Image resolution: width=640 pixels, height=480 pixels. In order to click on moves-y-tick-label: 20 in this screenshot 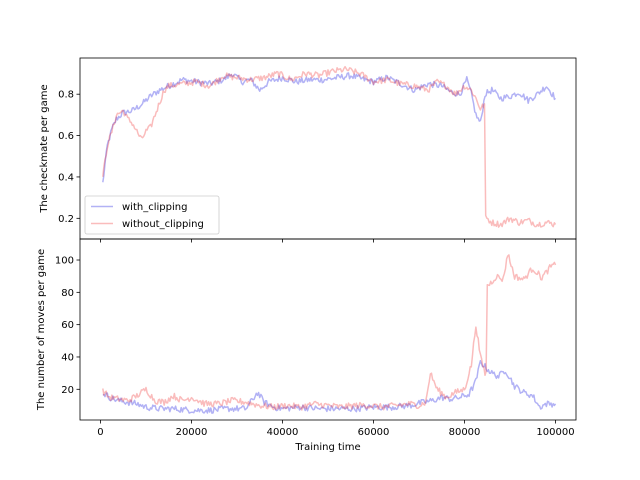, I will do `click(67, 390)`.